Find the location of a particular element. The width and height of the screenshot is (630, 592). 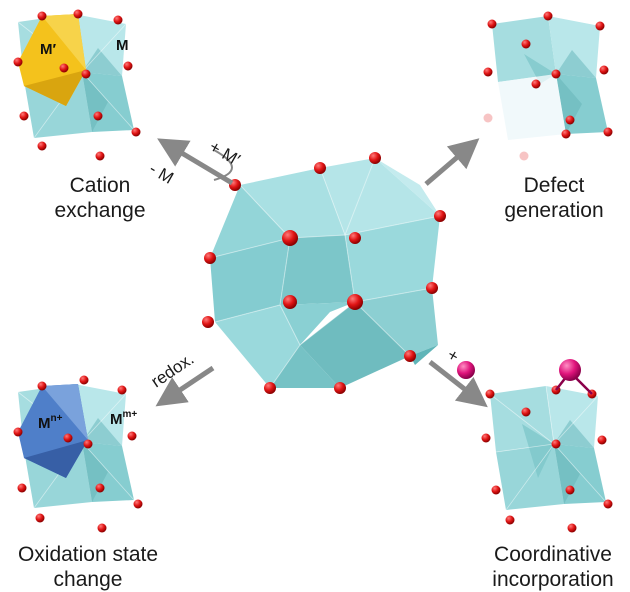

oxidation-state-cluster is located at coordinates (78, 454).